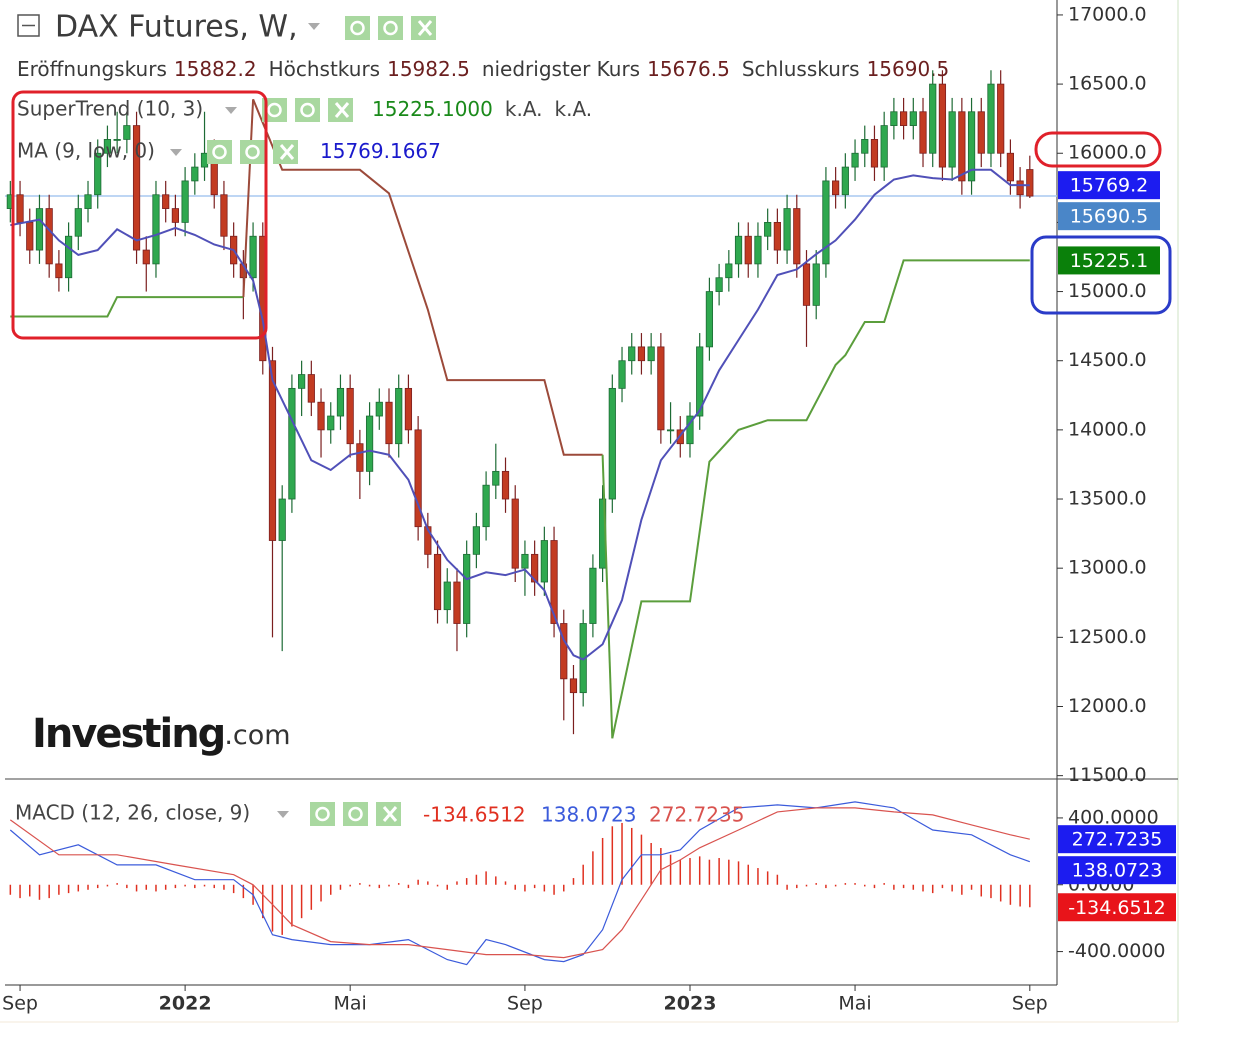 The height and width of the screenshot is (1059, 1245). Describe the element at coordinates (1107, 499) in the screenshot. I see `y-tick-label: 13500.0` at that location.